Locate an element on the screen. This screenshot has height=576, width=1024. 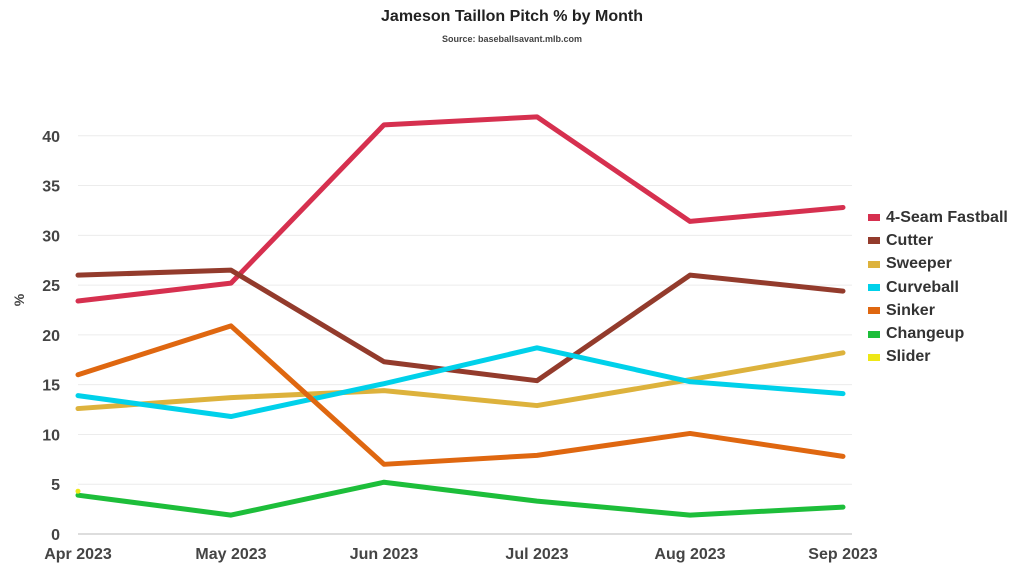
x-tick-label: Sep 2023 is located at coordinates (842, 554).